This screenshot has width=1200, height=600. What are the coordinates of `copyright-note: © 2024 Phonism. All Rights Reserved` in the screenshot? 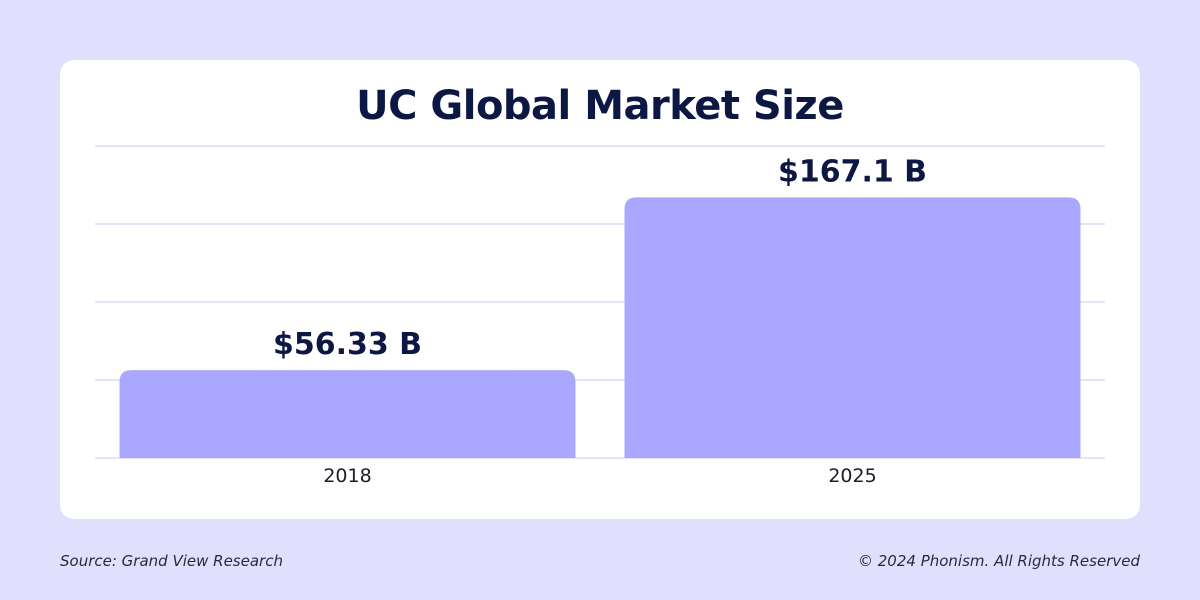 It's located at (998, 561).